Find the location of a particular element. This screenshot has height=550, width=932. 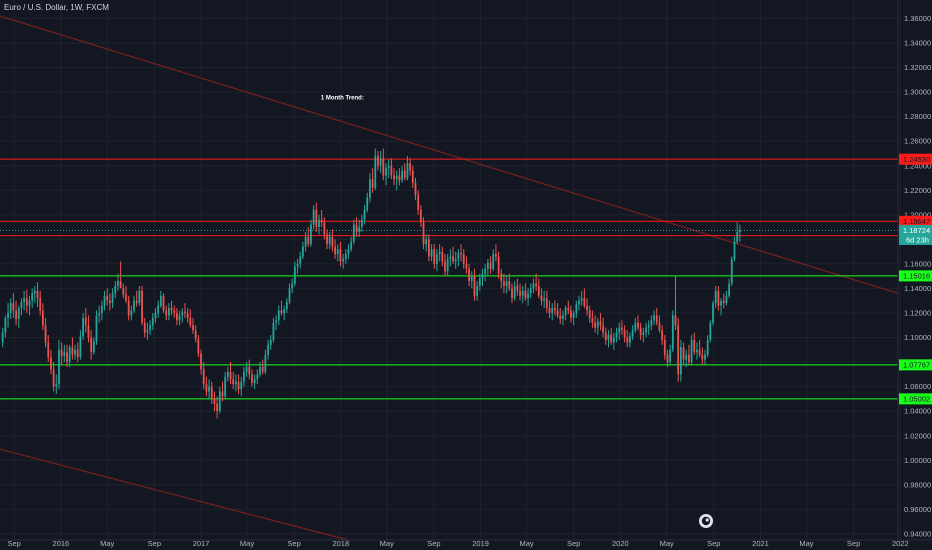

trendline is located at coordinates (174, 494).